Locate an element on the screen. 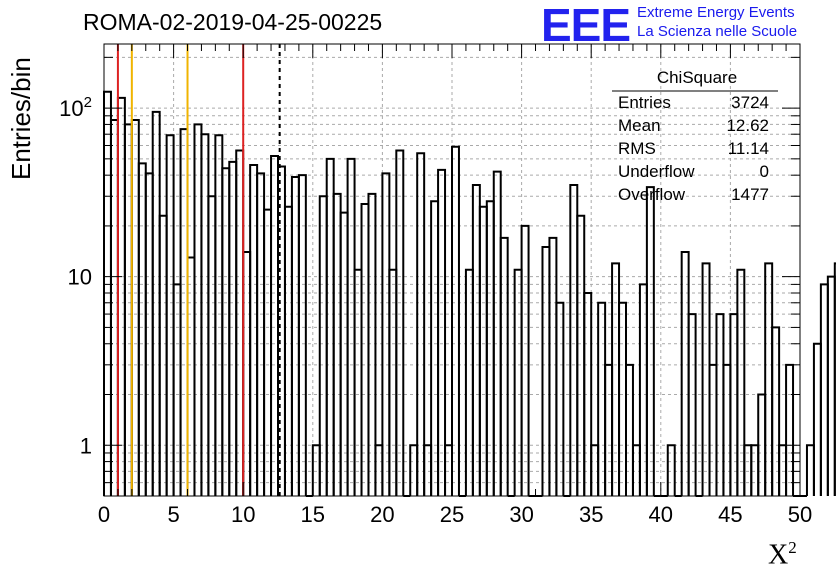  y-tick-label: 1 is located at coordinates (86, 445).